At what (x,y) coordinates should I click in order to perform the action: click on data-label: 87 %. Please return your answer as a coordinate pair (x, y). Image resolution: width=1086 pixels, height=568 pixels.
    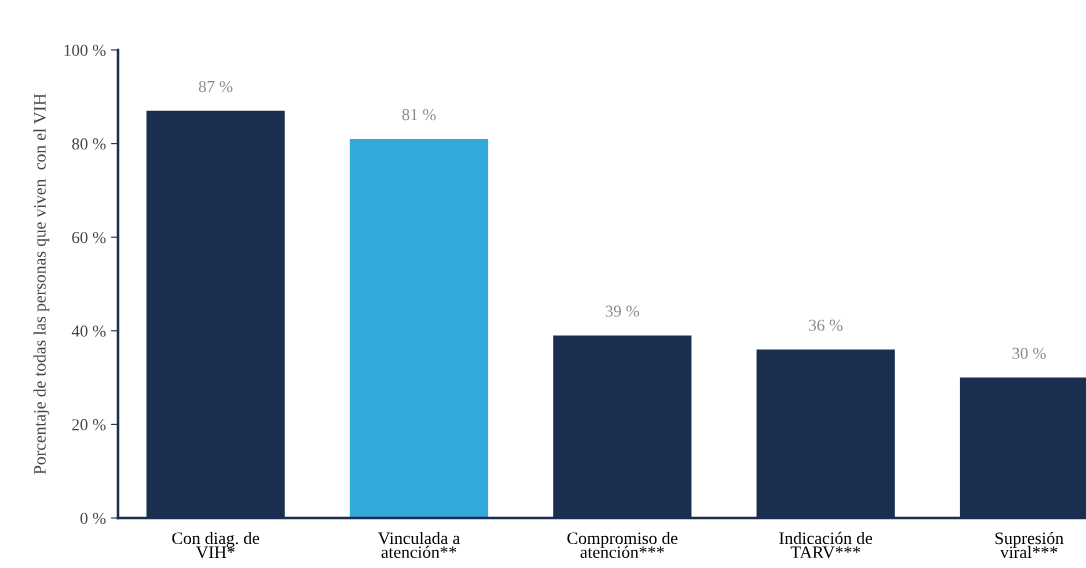
    Looking at the image, I should click on (215, 86).